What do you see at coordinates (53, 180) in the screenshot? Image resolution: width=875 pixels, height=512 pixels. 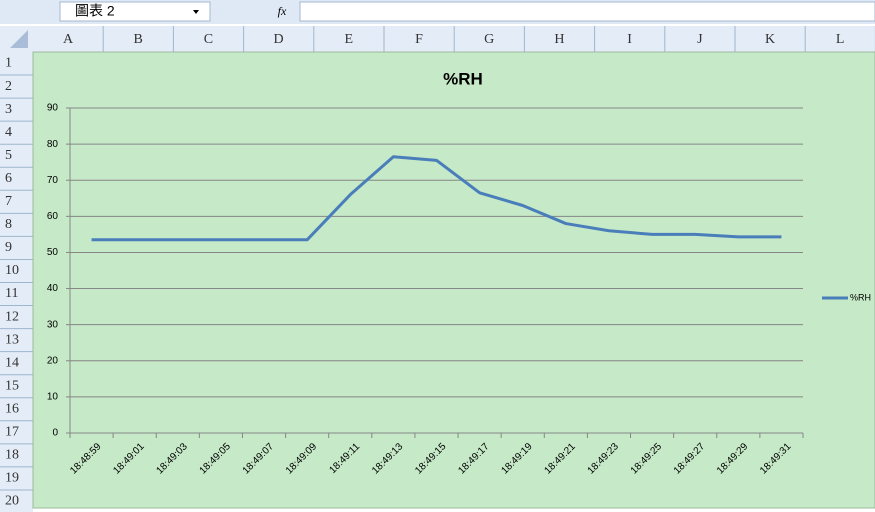 I see `y-tick-label: 70` at bounding box center [53, 180].